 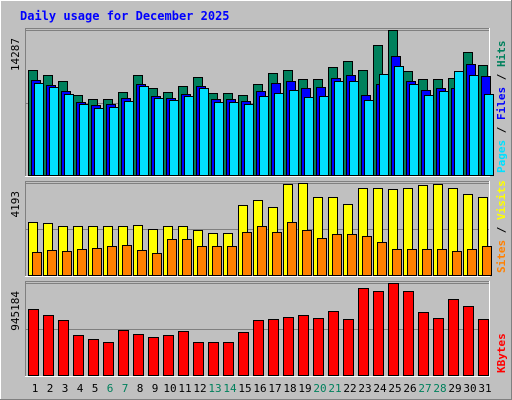 What do you see at coordinates (334, 388) in the screenshot?
I see `x-tick-label-day-21: 21` at bounding box center [334, 388].